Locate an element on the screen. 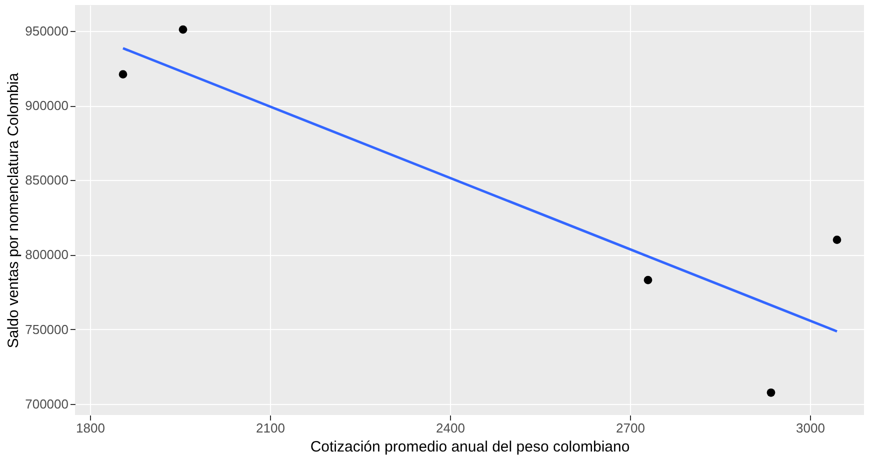 The image size is (869, 459). y-tick-label: 750000 is located at coordinates (46, 329).